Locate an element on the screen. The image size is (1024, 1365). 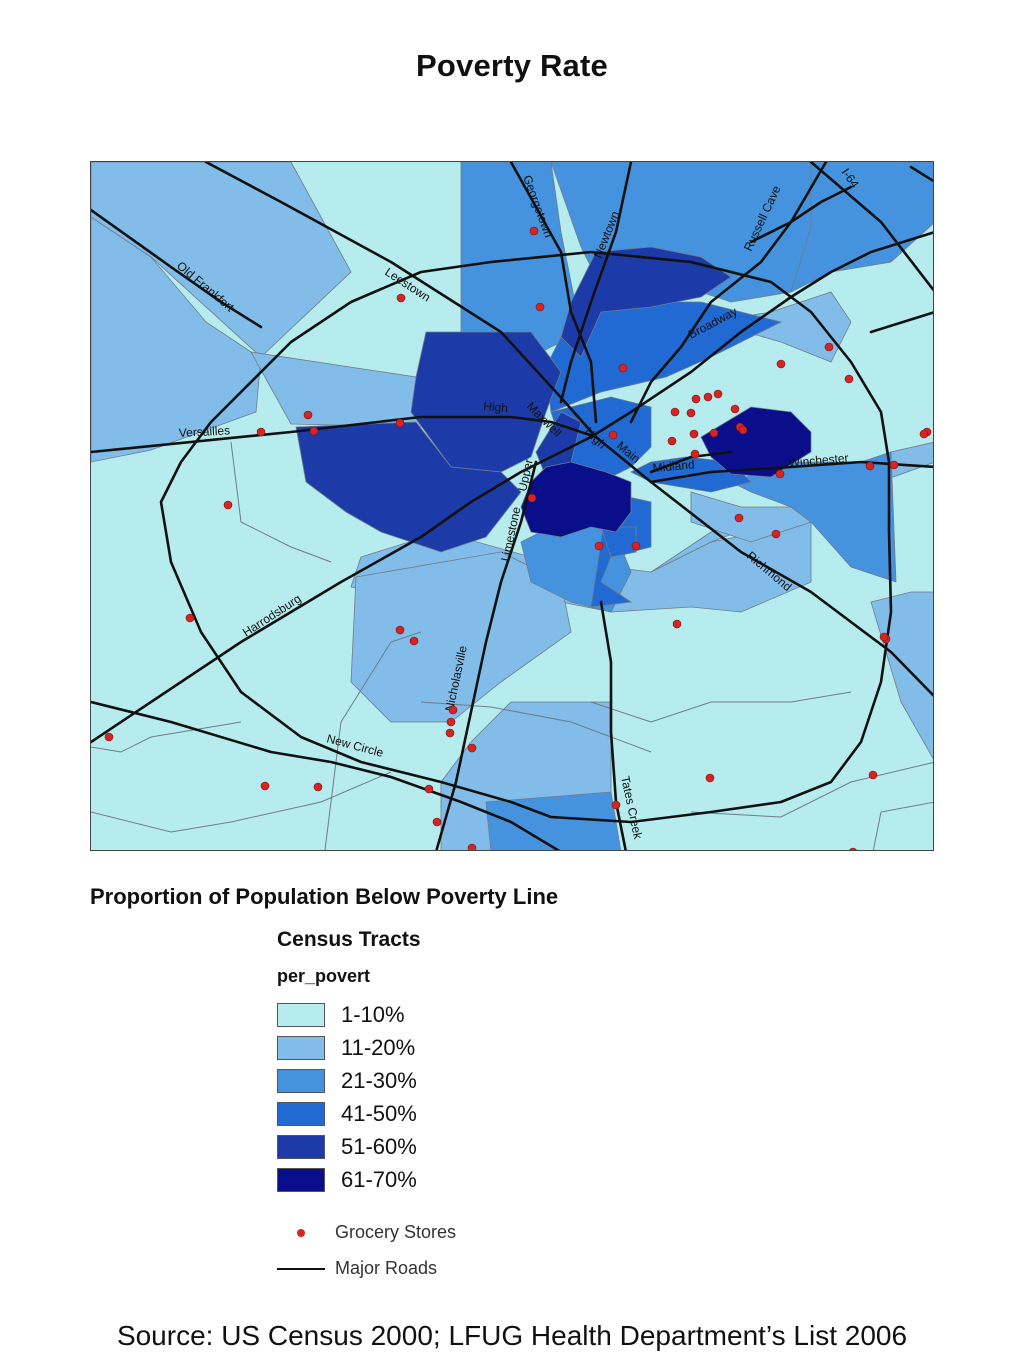
legend-label: 41-50% is located at coordinates (379, 1113).